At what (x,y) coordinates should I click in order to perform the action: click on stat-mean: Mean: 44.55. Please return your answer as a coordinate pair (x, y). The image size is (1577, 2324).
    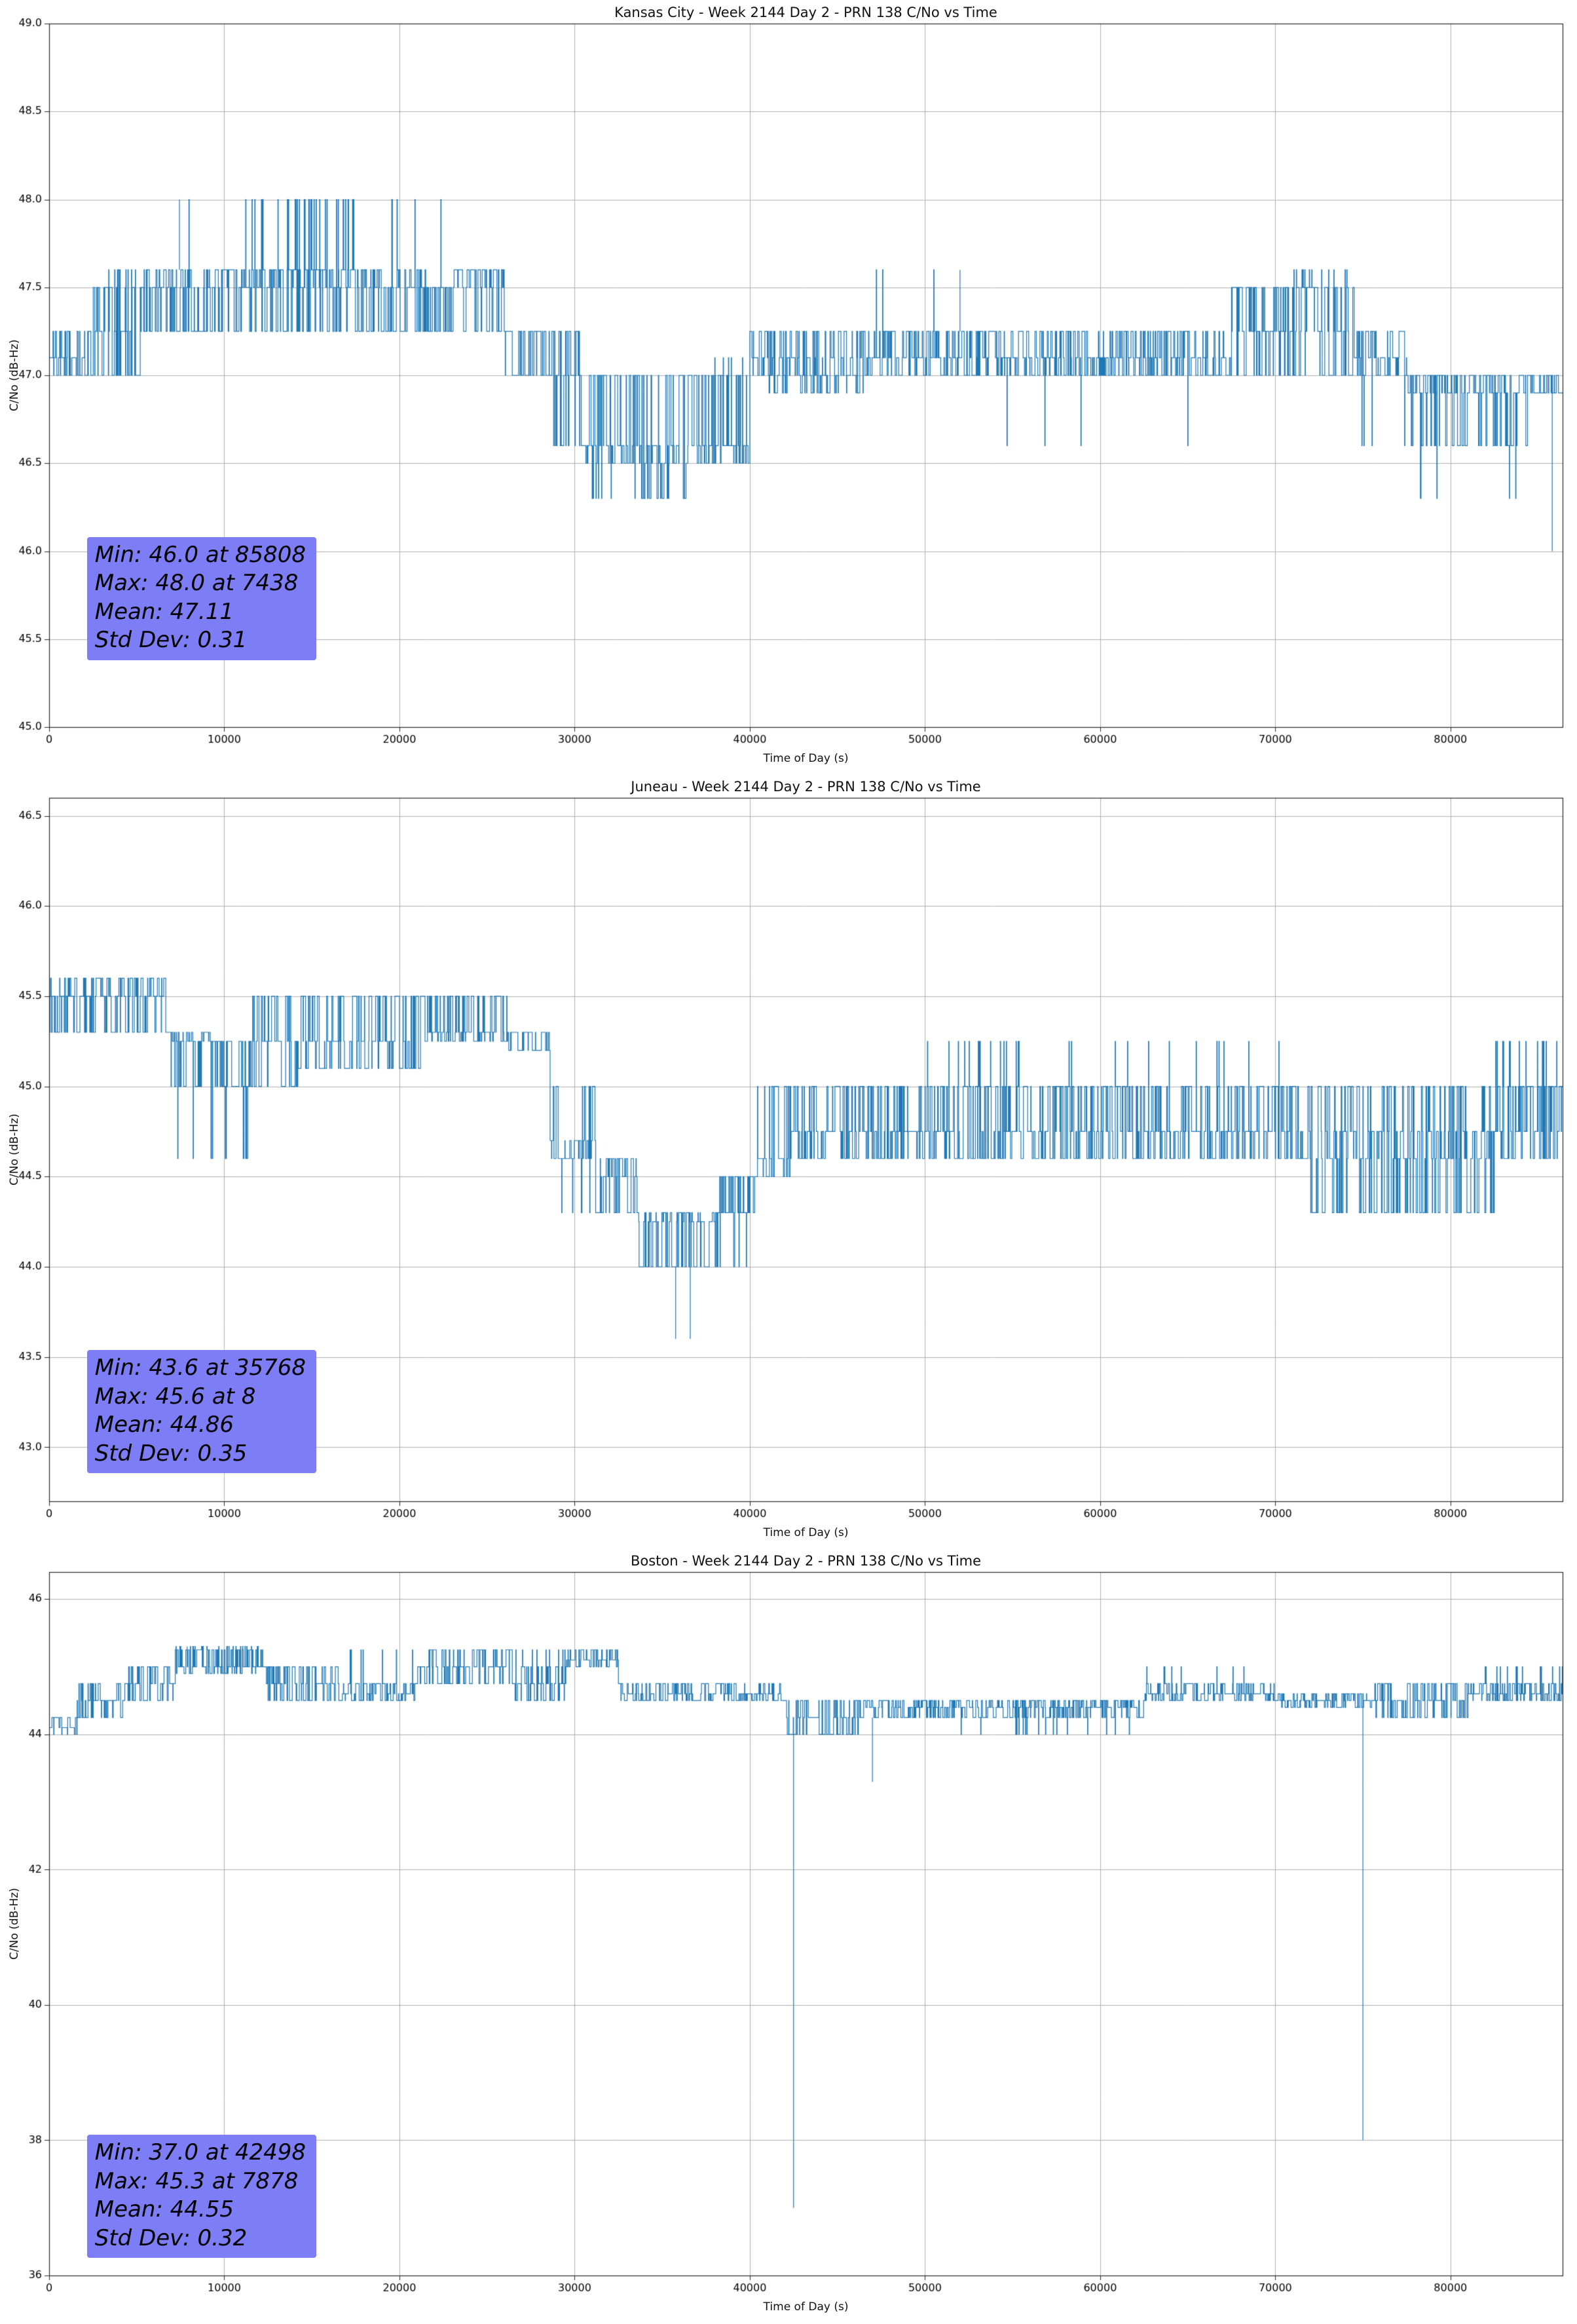
    Looking at the image, I should click on (164, 2209).